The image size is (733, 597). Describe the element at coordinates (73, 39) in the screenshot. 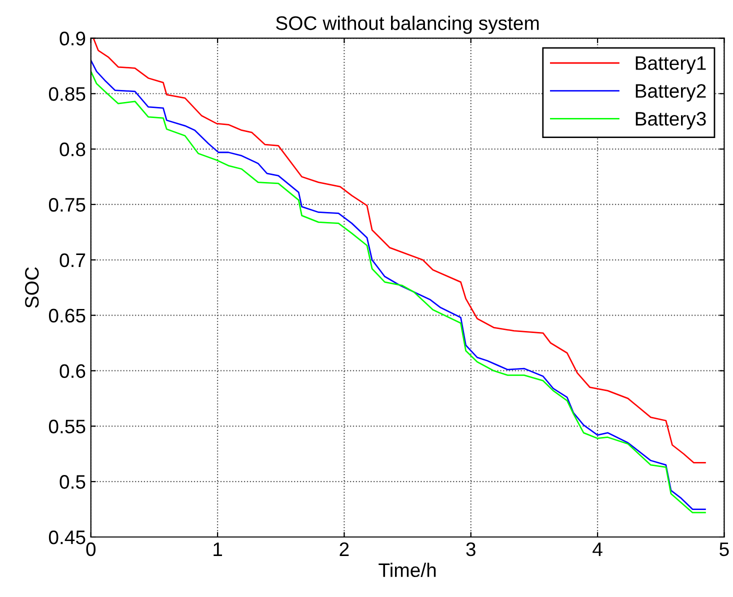

I see `y-tick-label: 0.9` at that location.